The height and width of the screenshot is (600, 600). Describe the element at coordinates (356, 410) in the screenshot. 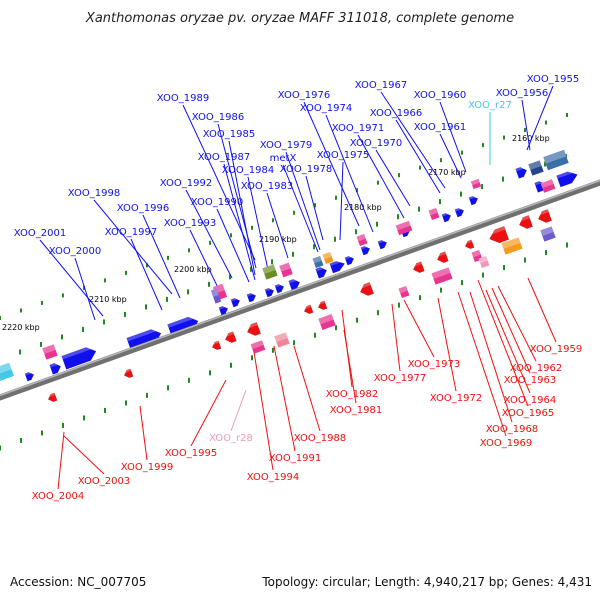

I see `gene-label-xoo_1981: XOO_1981` at that location.